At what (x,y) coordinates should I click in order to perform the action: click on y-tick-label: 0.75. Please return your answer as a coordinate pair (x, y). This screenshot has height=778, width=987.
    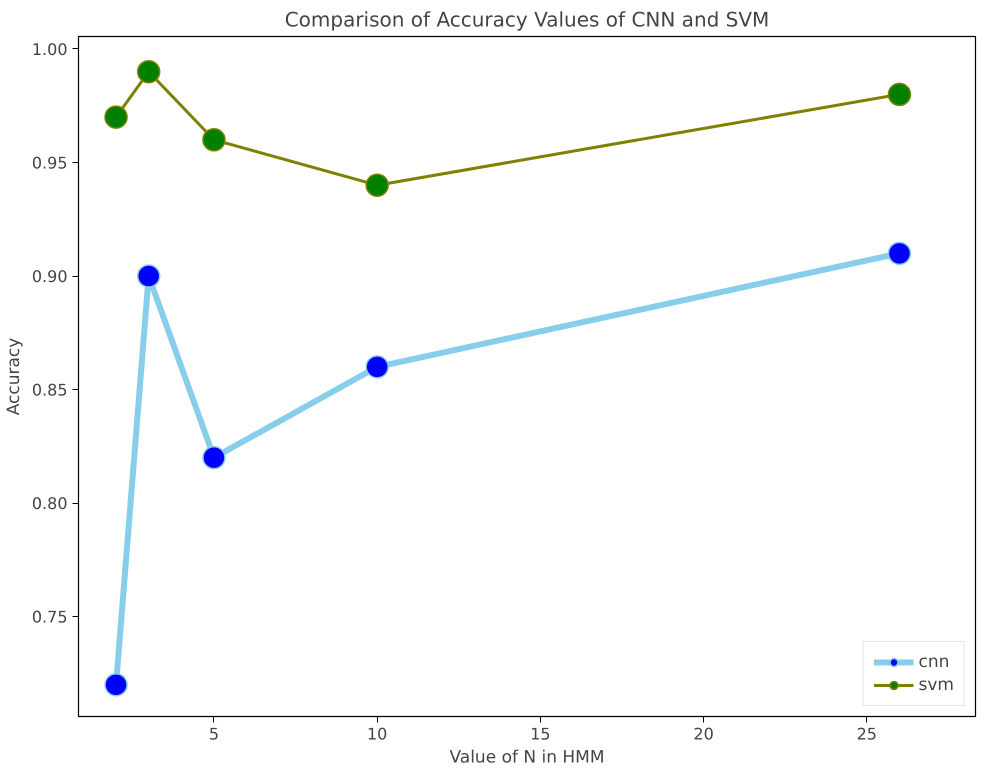
    Looking at the image, I should click on (50, 617).